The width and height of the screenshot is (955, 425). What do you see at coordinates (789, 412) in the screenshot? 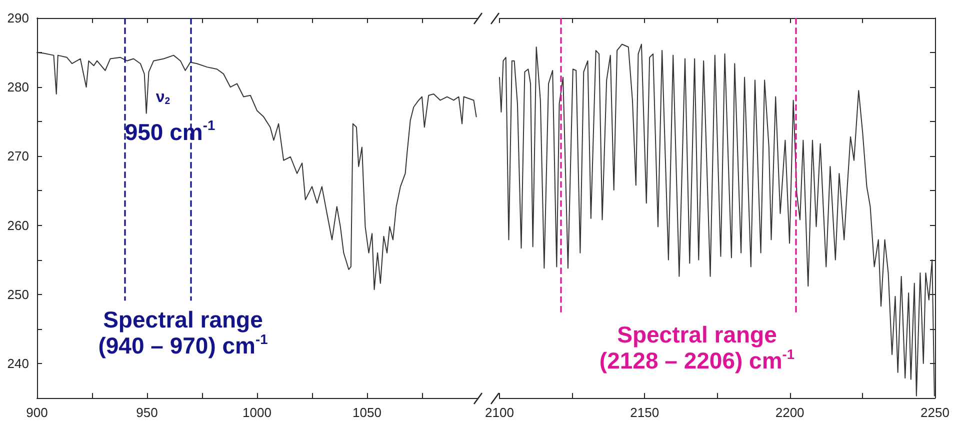
I see `x-tick-label: 2200` at bounding box center [789, 412].